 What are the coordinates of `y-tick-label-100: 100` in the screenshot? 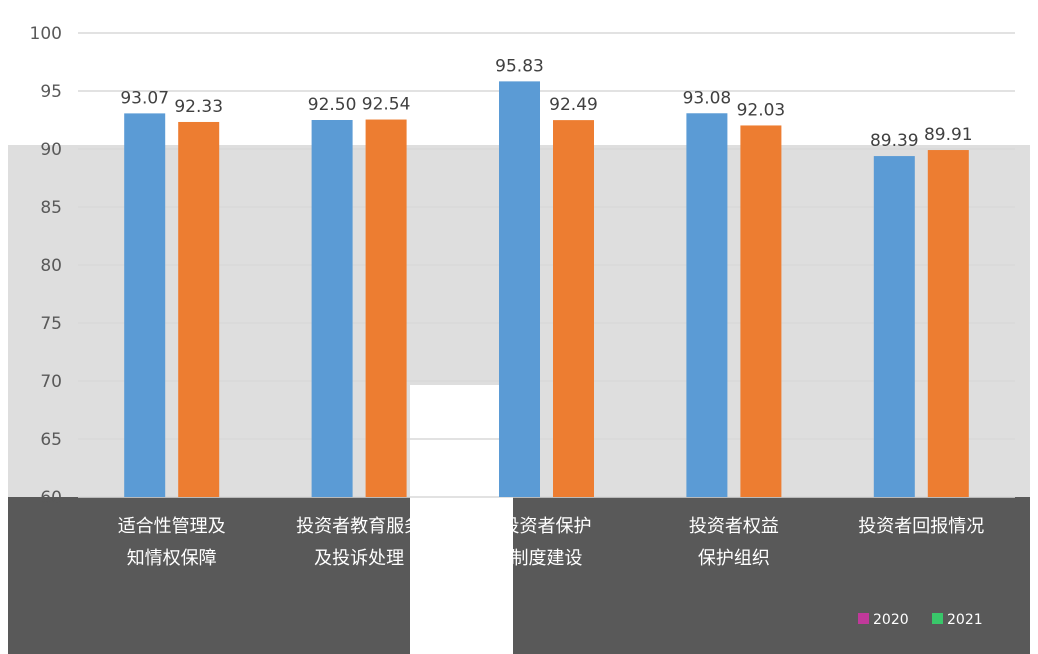 It's located at (46, 34).